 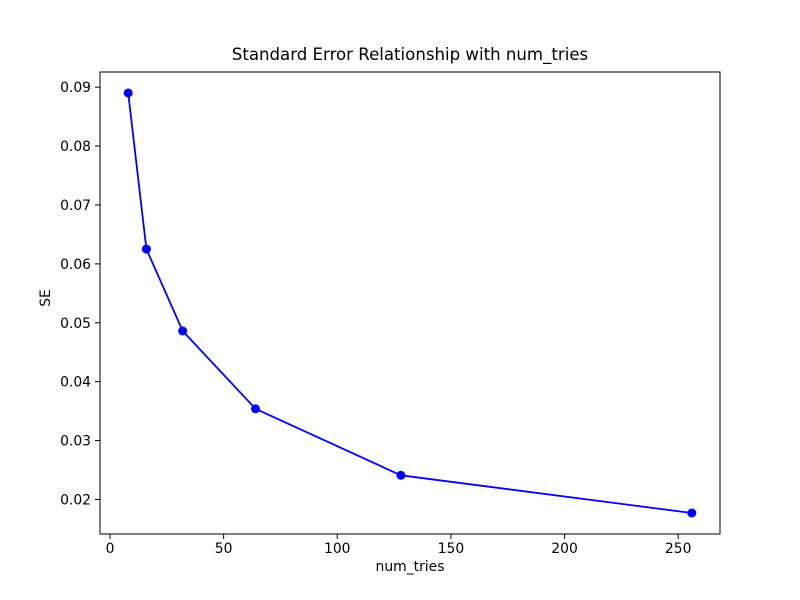 I want to click on y-axis-label: SE, so click(x=46, y=298).